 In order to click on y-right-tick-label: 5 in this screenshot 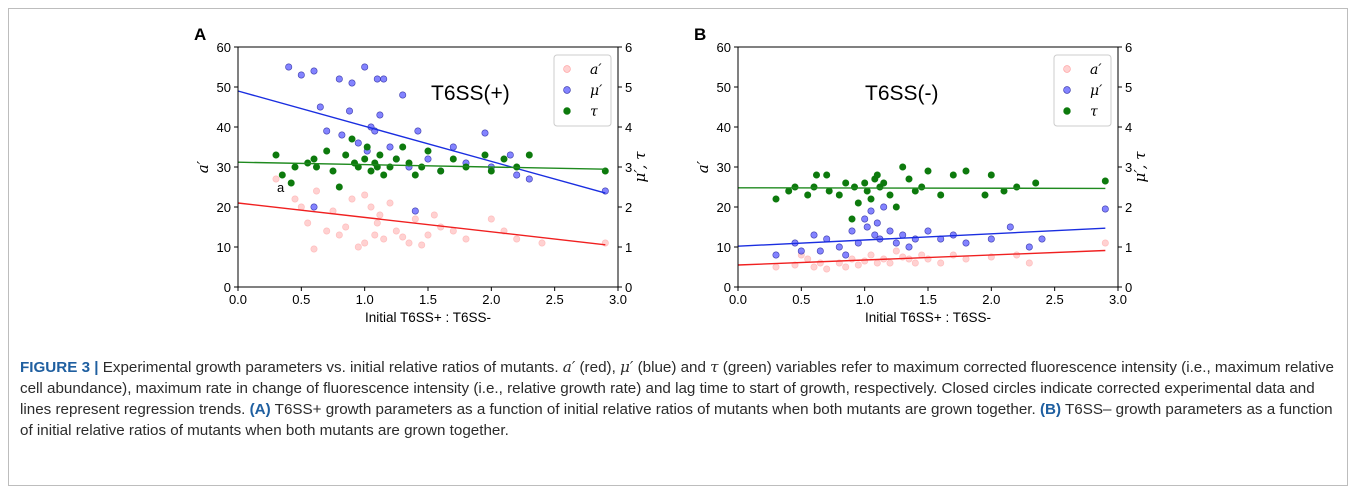, I will do `click(1128, 87)`.